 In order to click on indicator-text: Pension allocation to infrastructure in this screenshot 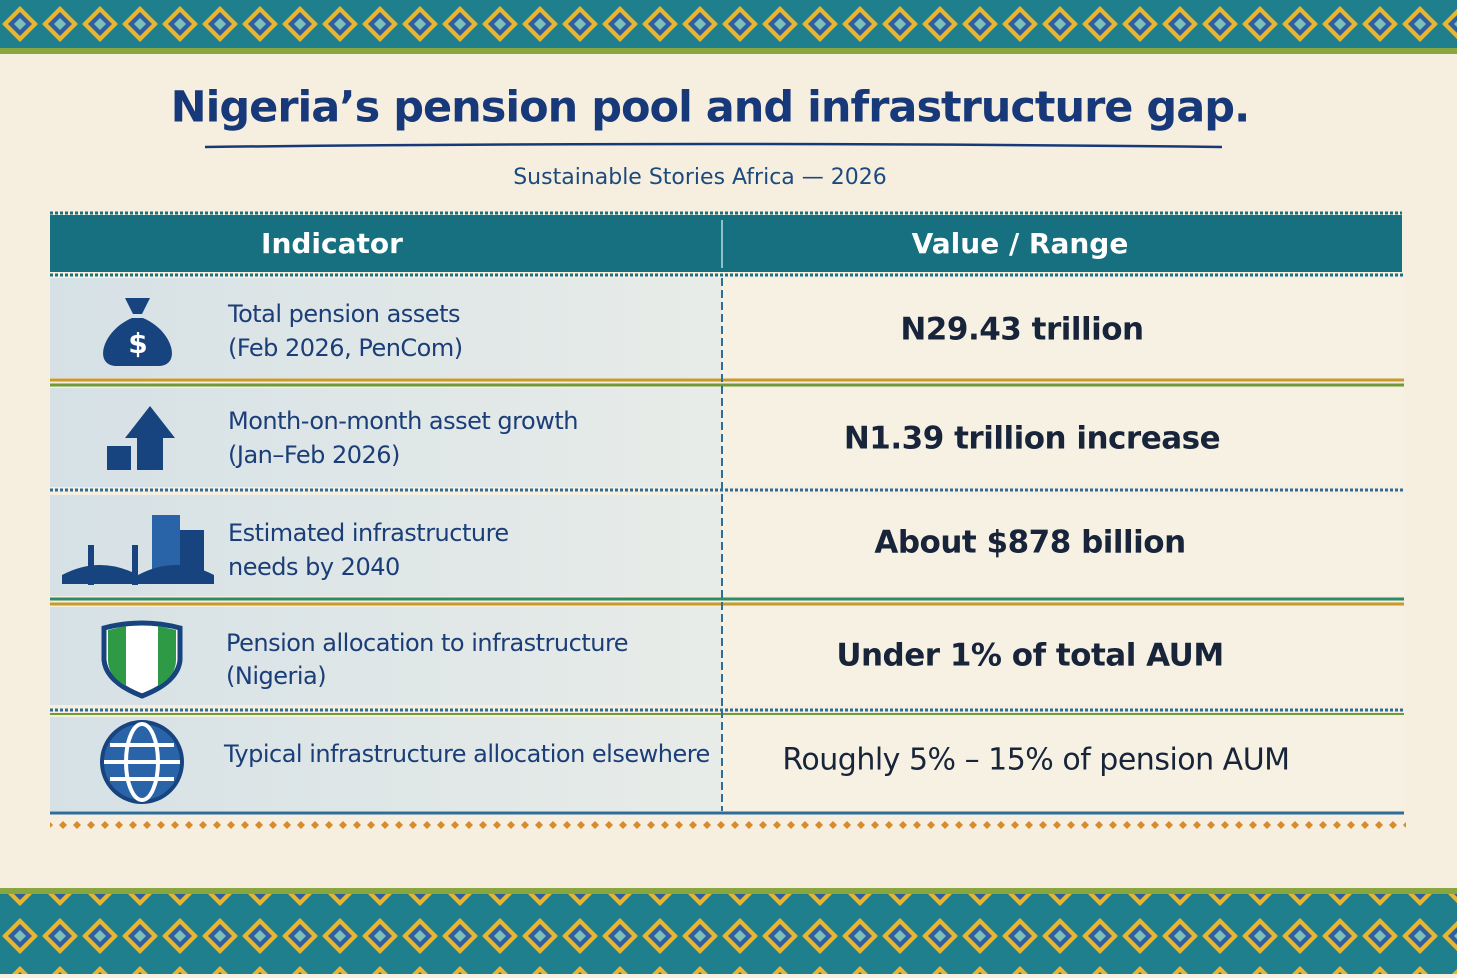, I will do `click(427, 643)`.